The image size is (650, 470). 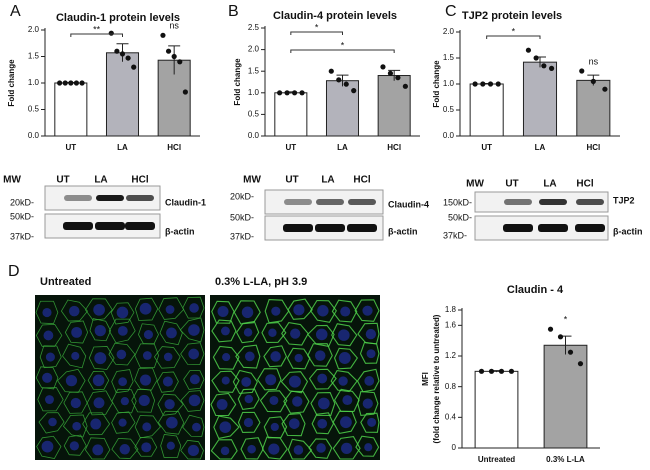 I want to click on significance-bracket, so click(x=96, y=35).